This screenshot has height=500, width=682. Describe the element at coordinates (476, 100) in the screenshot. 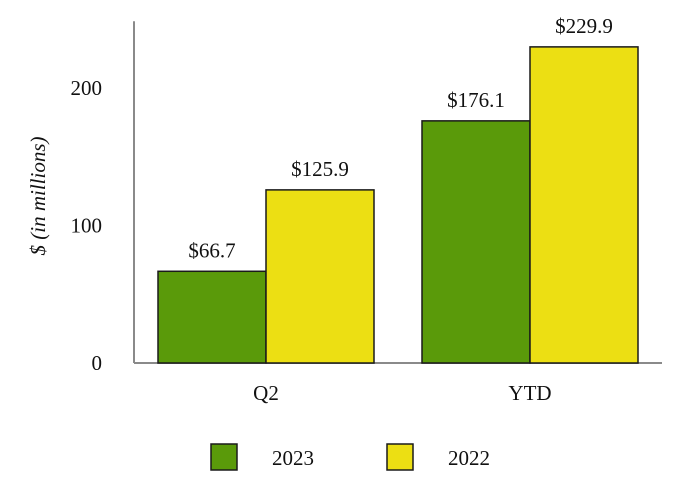

I see `data-label: $176.1` at that location.